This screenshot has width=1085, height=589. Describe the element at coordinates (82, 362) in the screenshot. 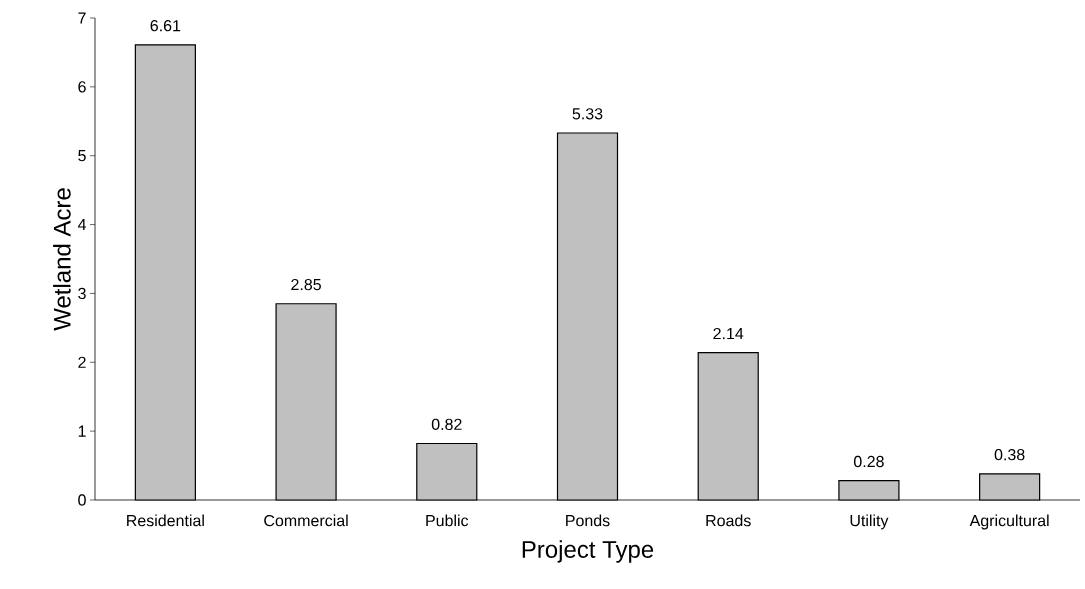

I see `y-tick-label: 2` at that location.